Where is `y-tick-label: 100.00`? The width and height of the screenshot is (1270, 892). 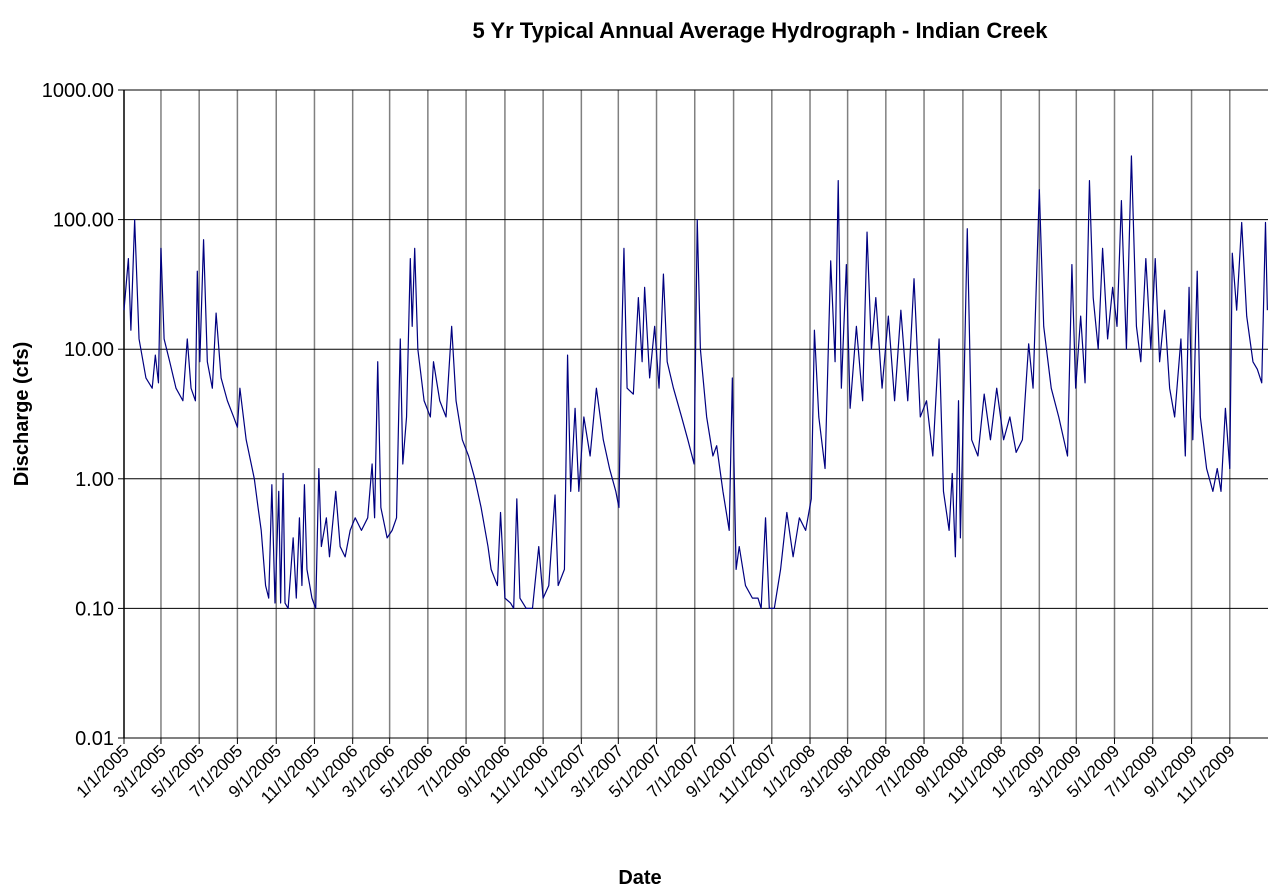 y-tick-label: 100.00 is located at coordinates (83, 221).